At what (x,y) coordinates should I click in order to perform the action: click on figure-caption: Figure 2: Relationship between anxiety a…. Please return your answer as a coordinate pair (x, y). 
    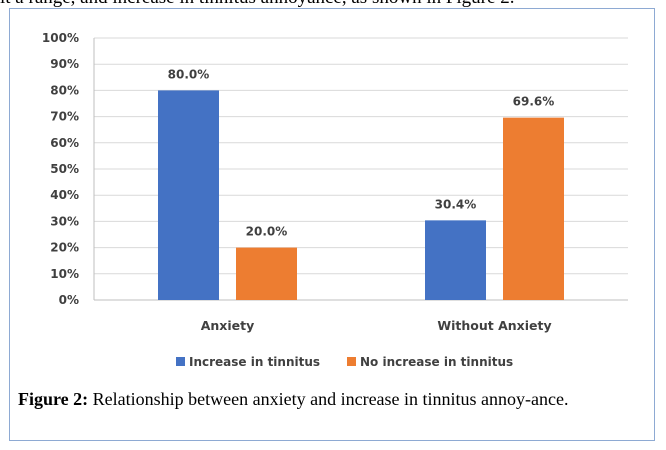
    Looking at the image, I should click on (329, 399).